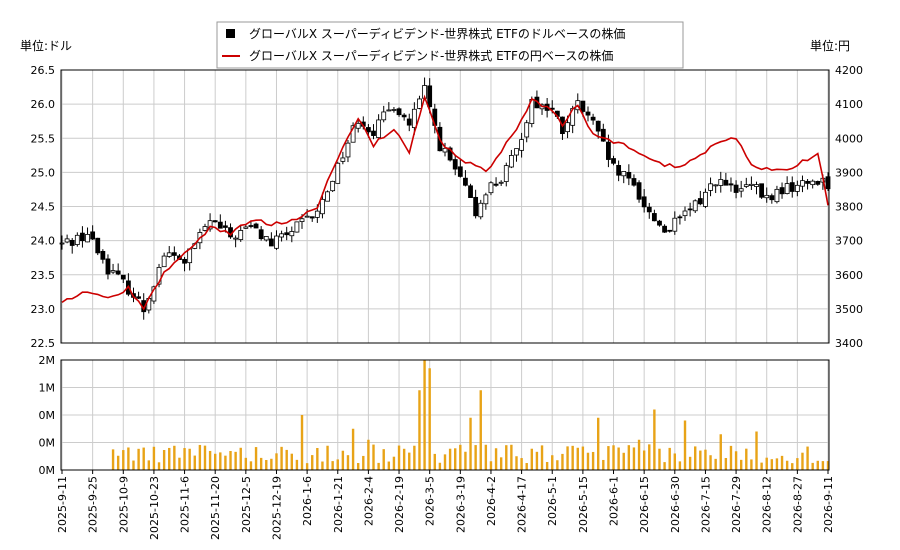  Describe the element at coordinates (230, 33) in the screenshot. I see `legend-usd-marker` at that location.